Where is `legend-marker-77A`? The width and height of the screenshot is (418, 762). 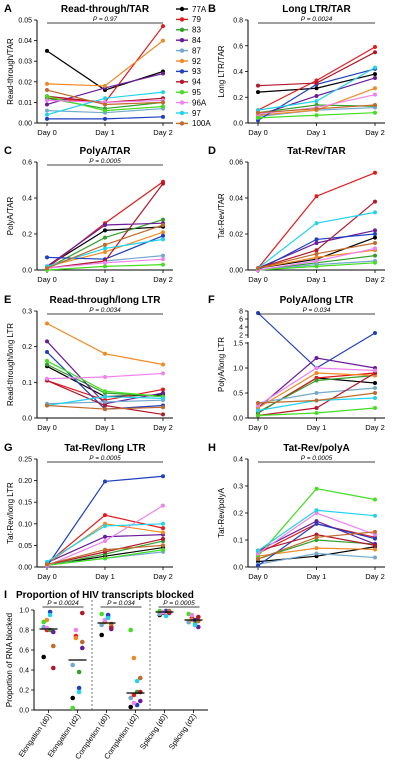
legend-marker-77A is located at coordinates (182, 9).